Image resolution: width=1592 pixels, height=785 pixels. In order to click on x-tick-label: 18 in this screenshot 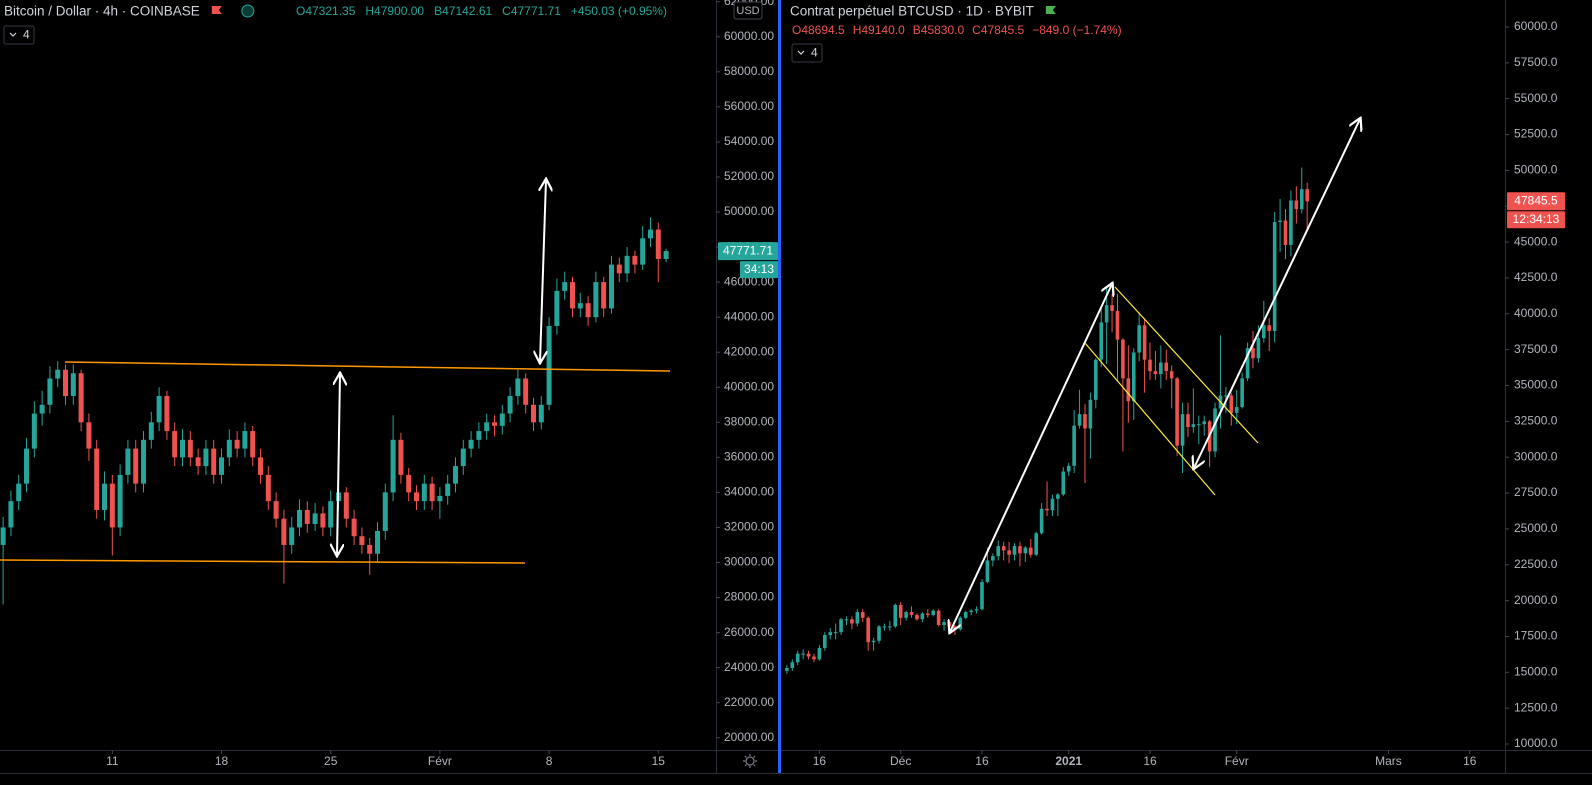, I will do `click(222, 761)`.